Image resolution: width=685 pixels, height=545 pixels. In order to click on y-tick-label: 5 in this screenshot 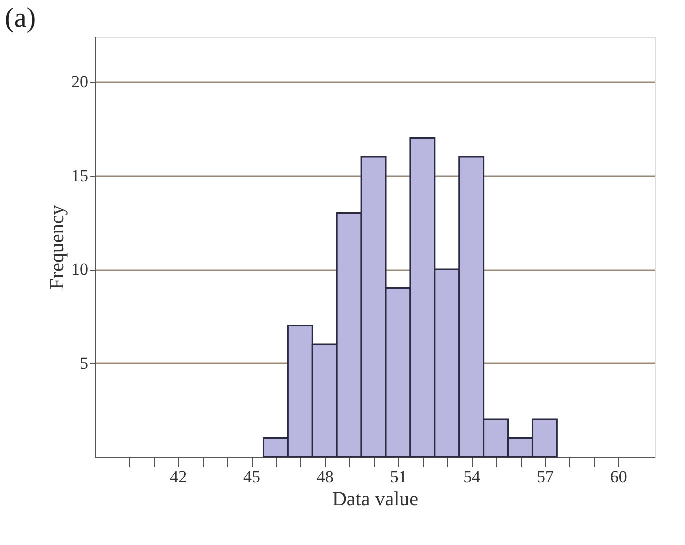, I will do `click(84, 363)`.